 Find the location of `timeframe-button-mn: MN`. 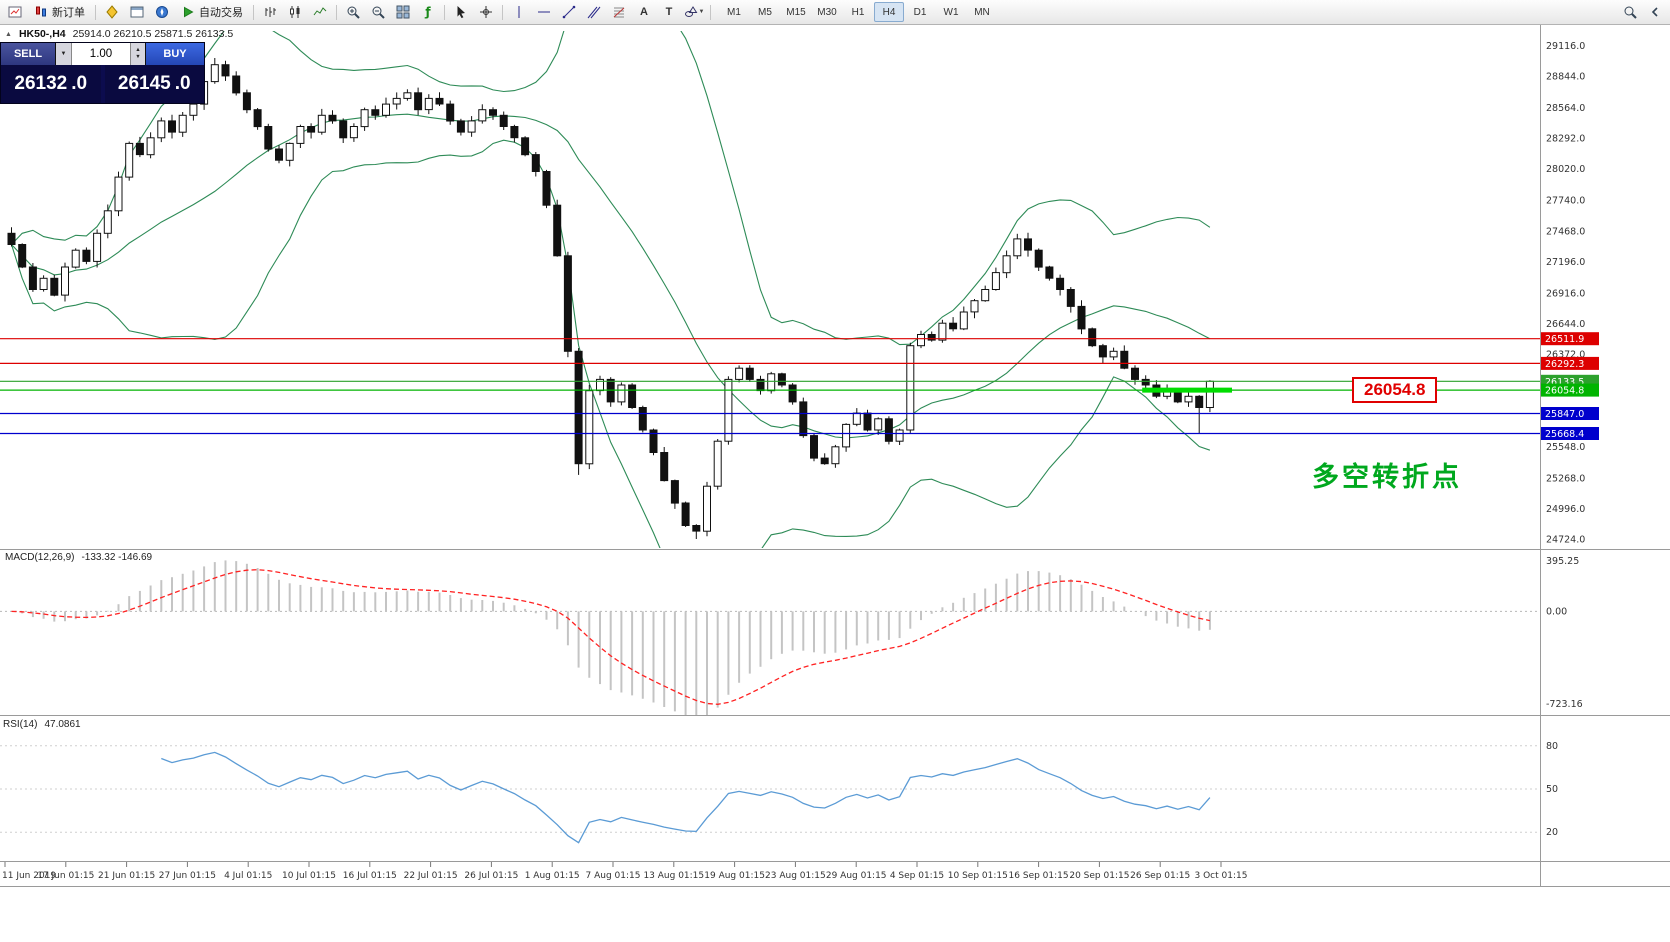

timeframe-button-mn: MN is located at coordinates (982, 12).